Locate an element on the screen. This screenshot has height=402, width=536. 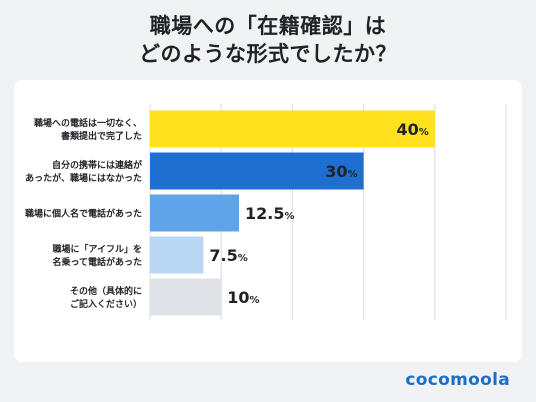
value-label: 12.5% is located at coordinates (270, 213).